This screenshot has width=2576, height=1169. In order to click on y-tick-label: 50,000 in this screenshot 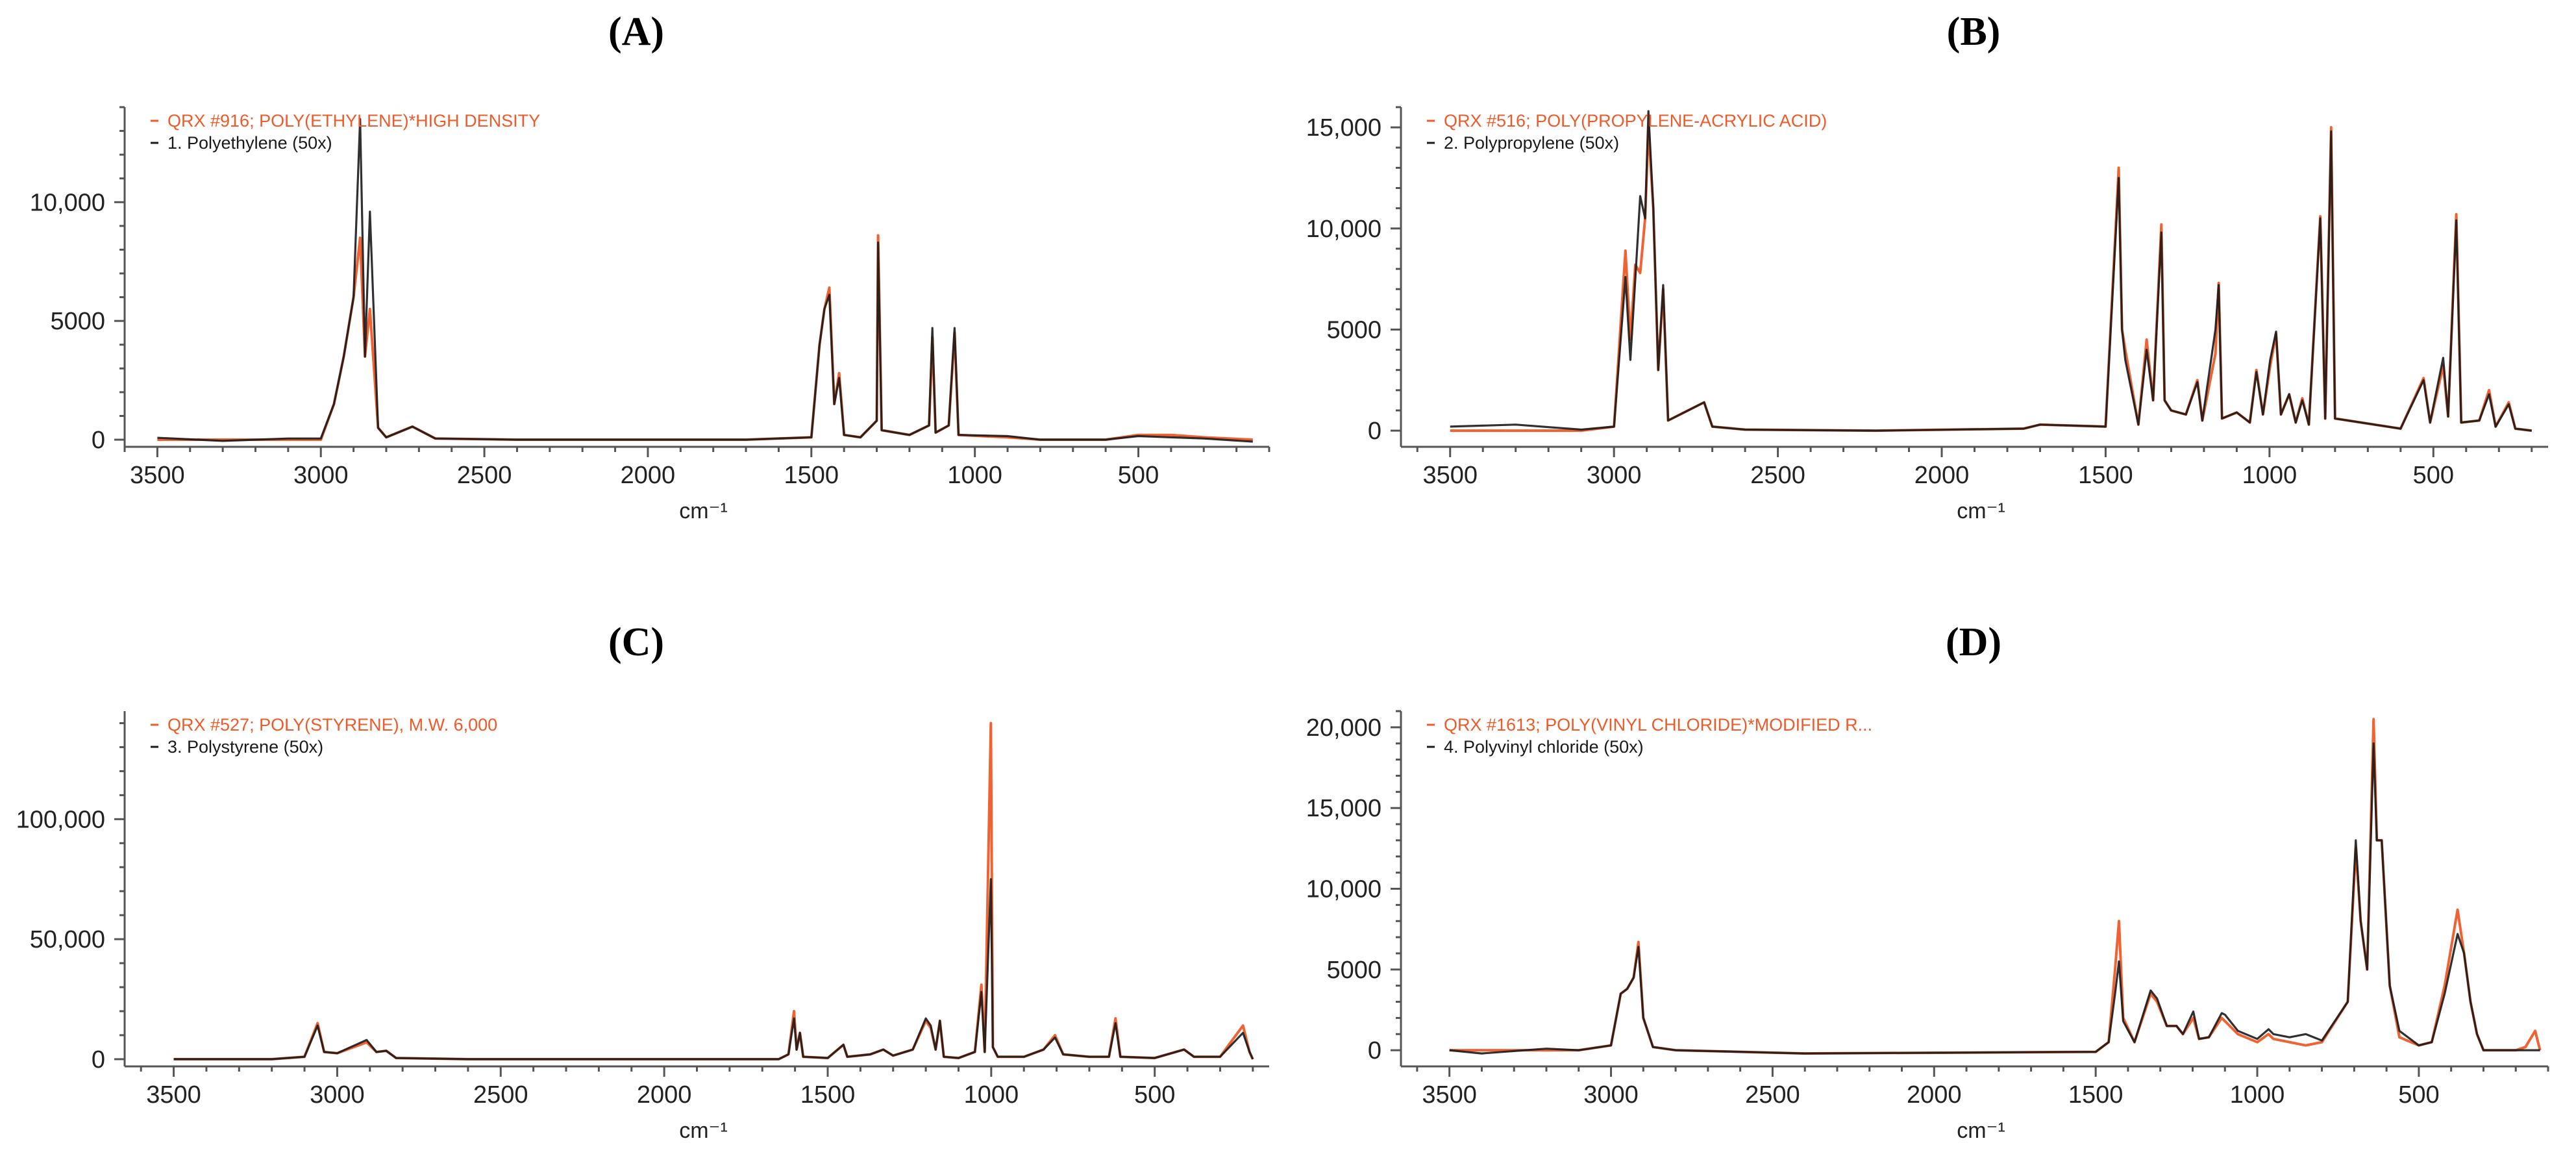, I will do `click(67, 939)`.